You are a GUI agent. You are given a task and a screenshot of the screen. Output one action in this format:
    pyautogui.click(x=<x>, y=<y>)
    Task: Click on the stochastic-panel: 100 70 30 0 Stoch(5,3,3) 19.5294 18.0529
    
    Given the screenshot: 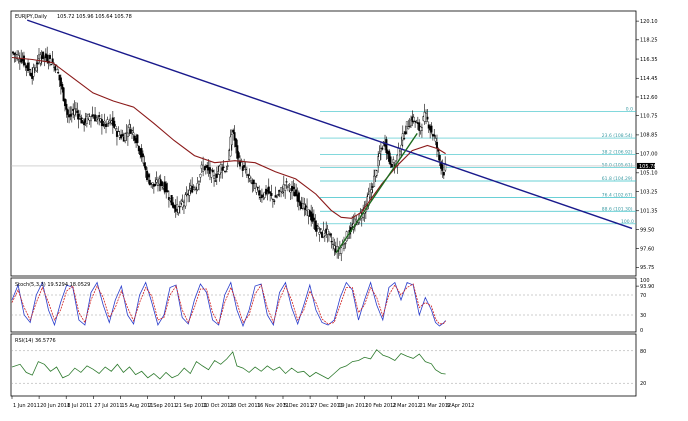 What is the action you would take?
    pyautogui.click(x=330, y=305)
    